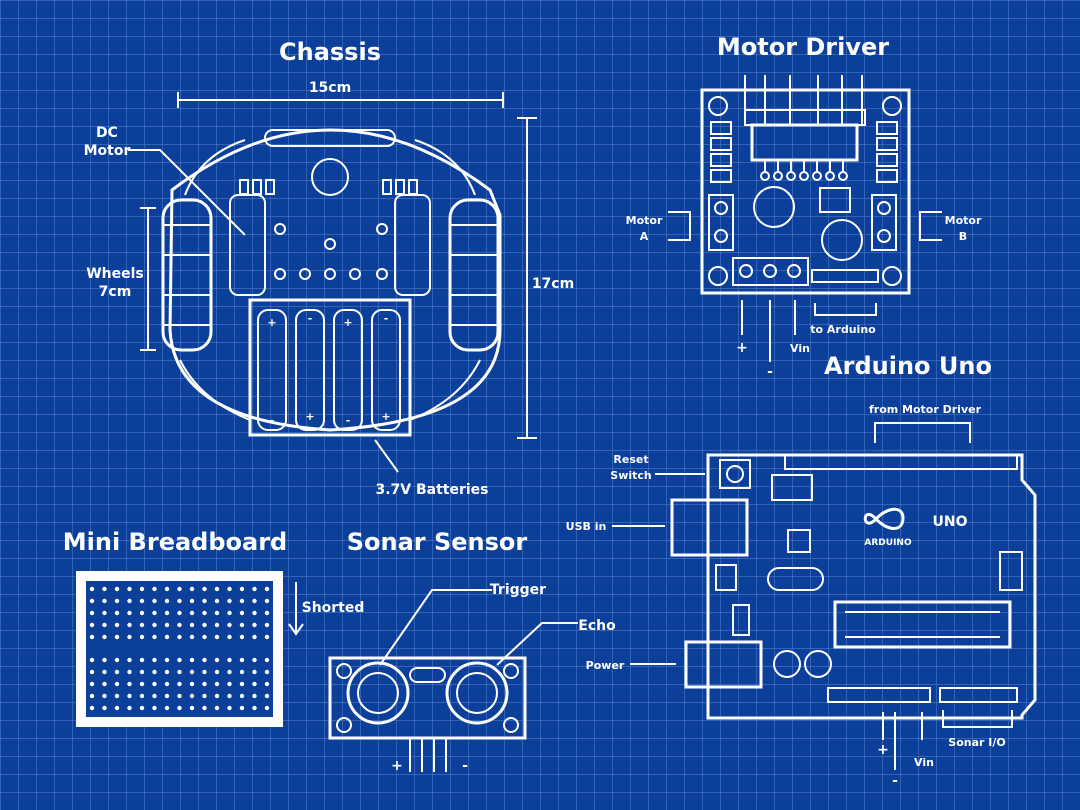 This screenshot has width=1080, height=810. I want to click on uno-label: UNO, so click(950, 522).